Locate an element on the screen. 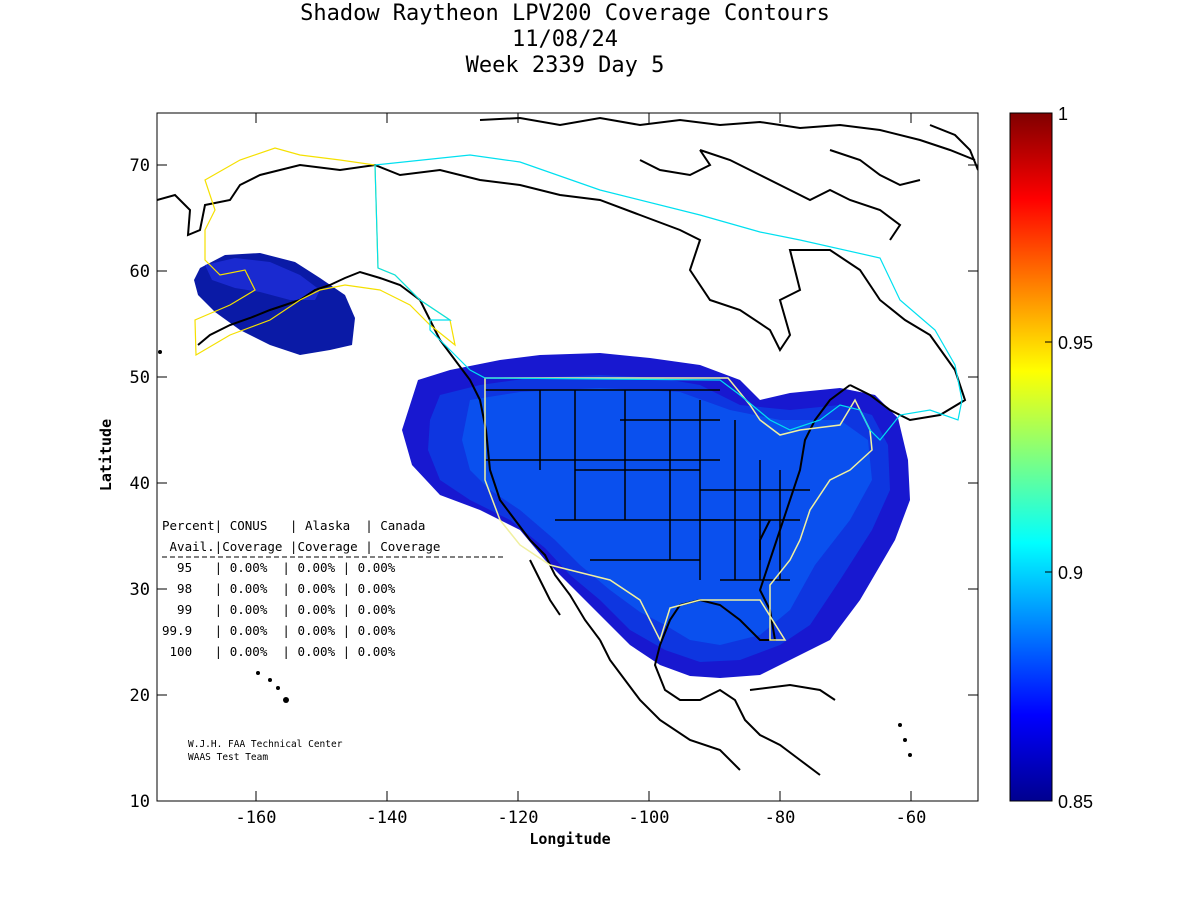 This screenshot has width=1200, height=900. table-row: 98 | 0.00% | 0.00% | 0.00% is located at coordinates (279, 588).